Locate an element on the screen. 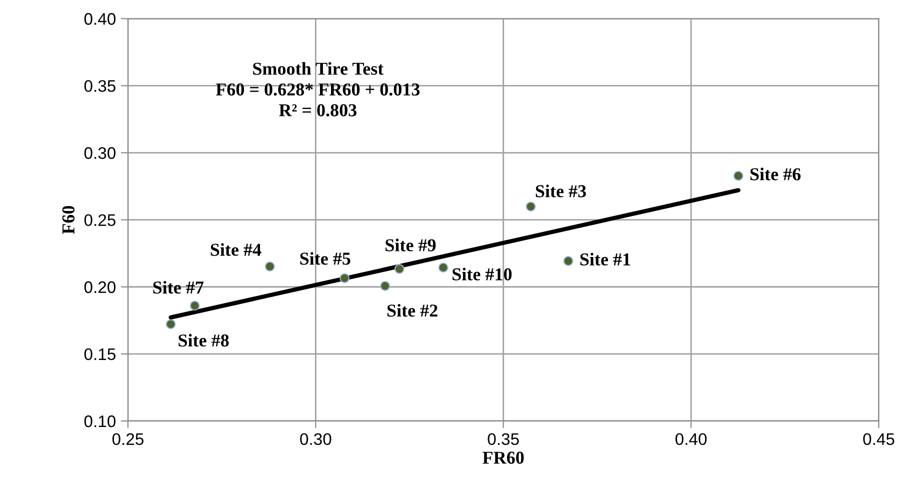  annotation: Site #1 is located at coordinates (605, 259).